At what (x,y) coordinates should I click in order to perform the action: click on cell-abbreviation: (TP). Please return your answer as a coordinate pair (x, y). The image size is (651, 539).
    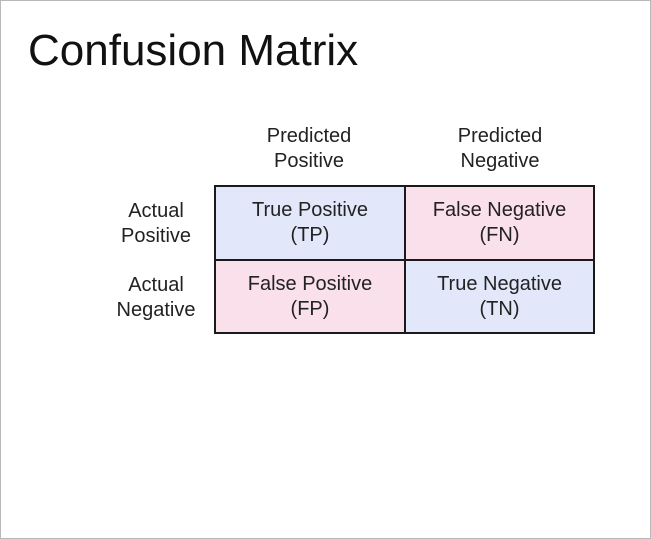
    Looking at the image, I should click on (310, 235).